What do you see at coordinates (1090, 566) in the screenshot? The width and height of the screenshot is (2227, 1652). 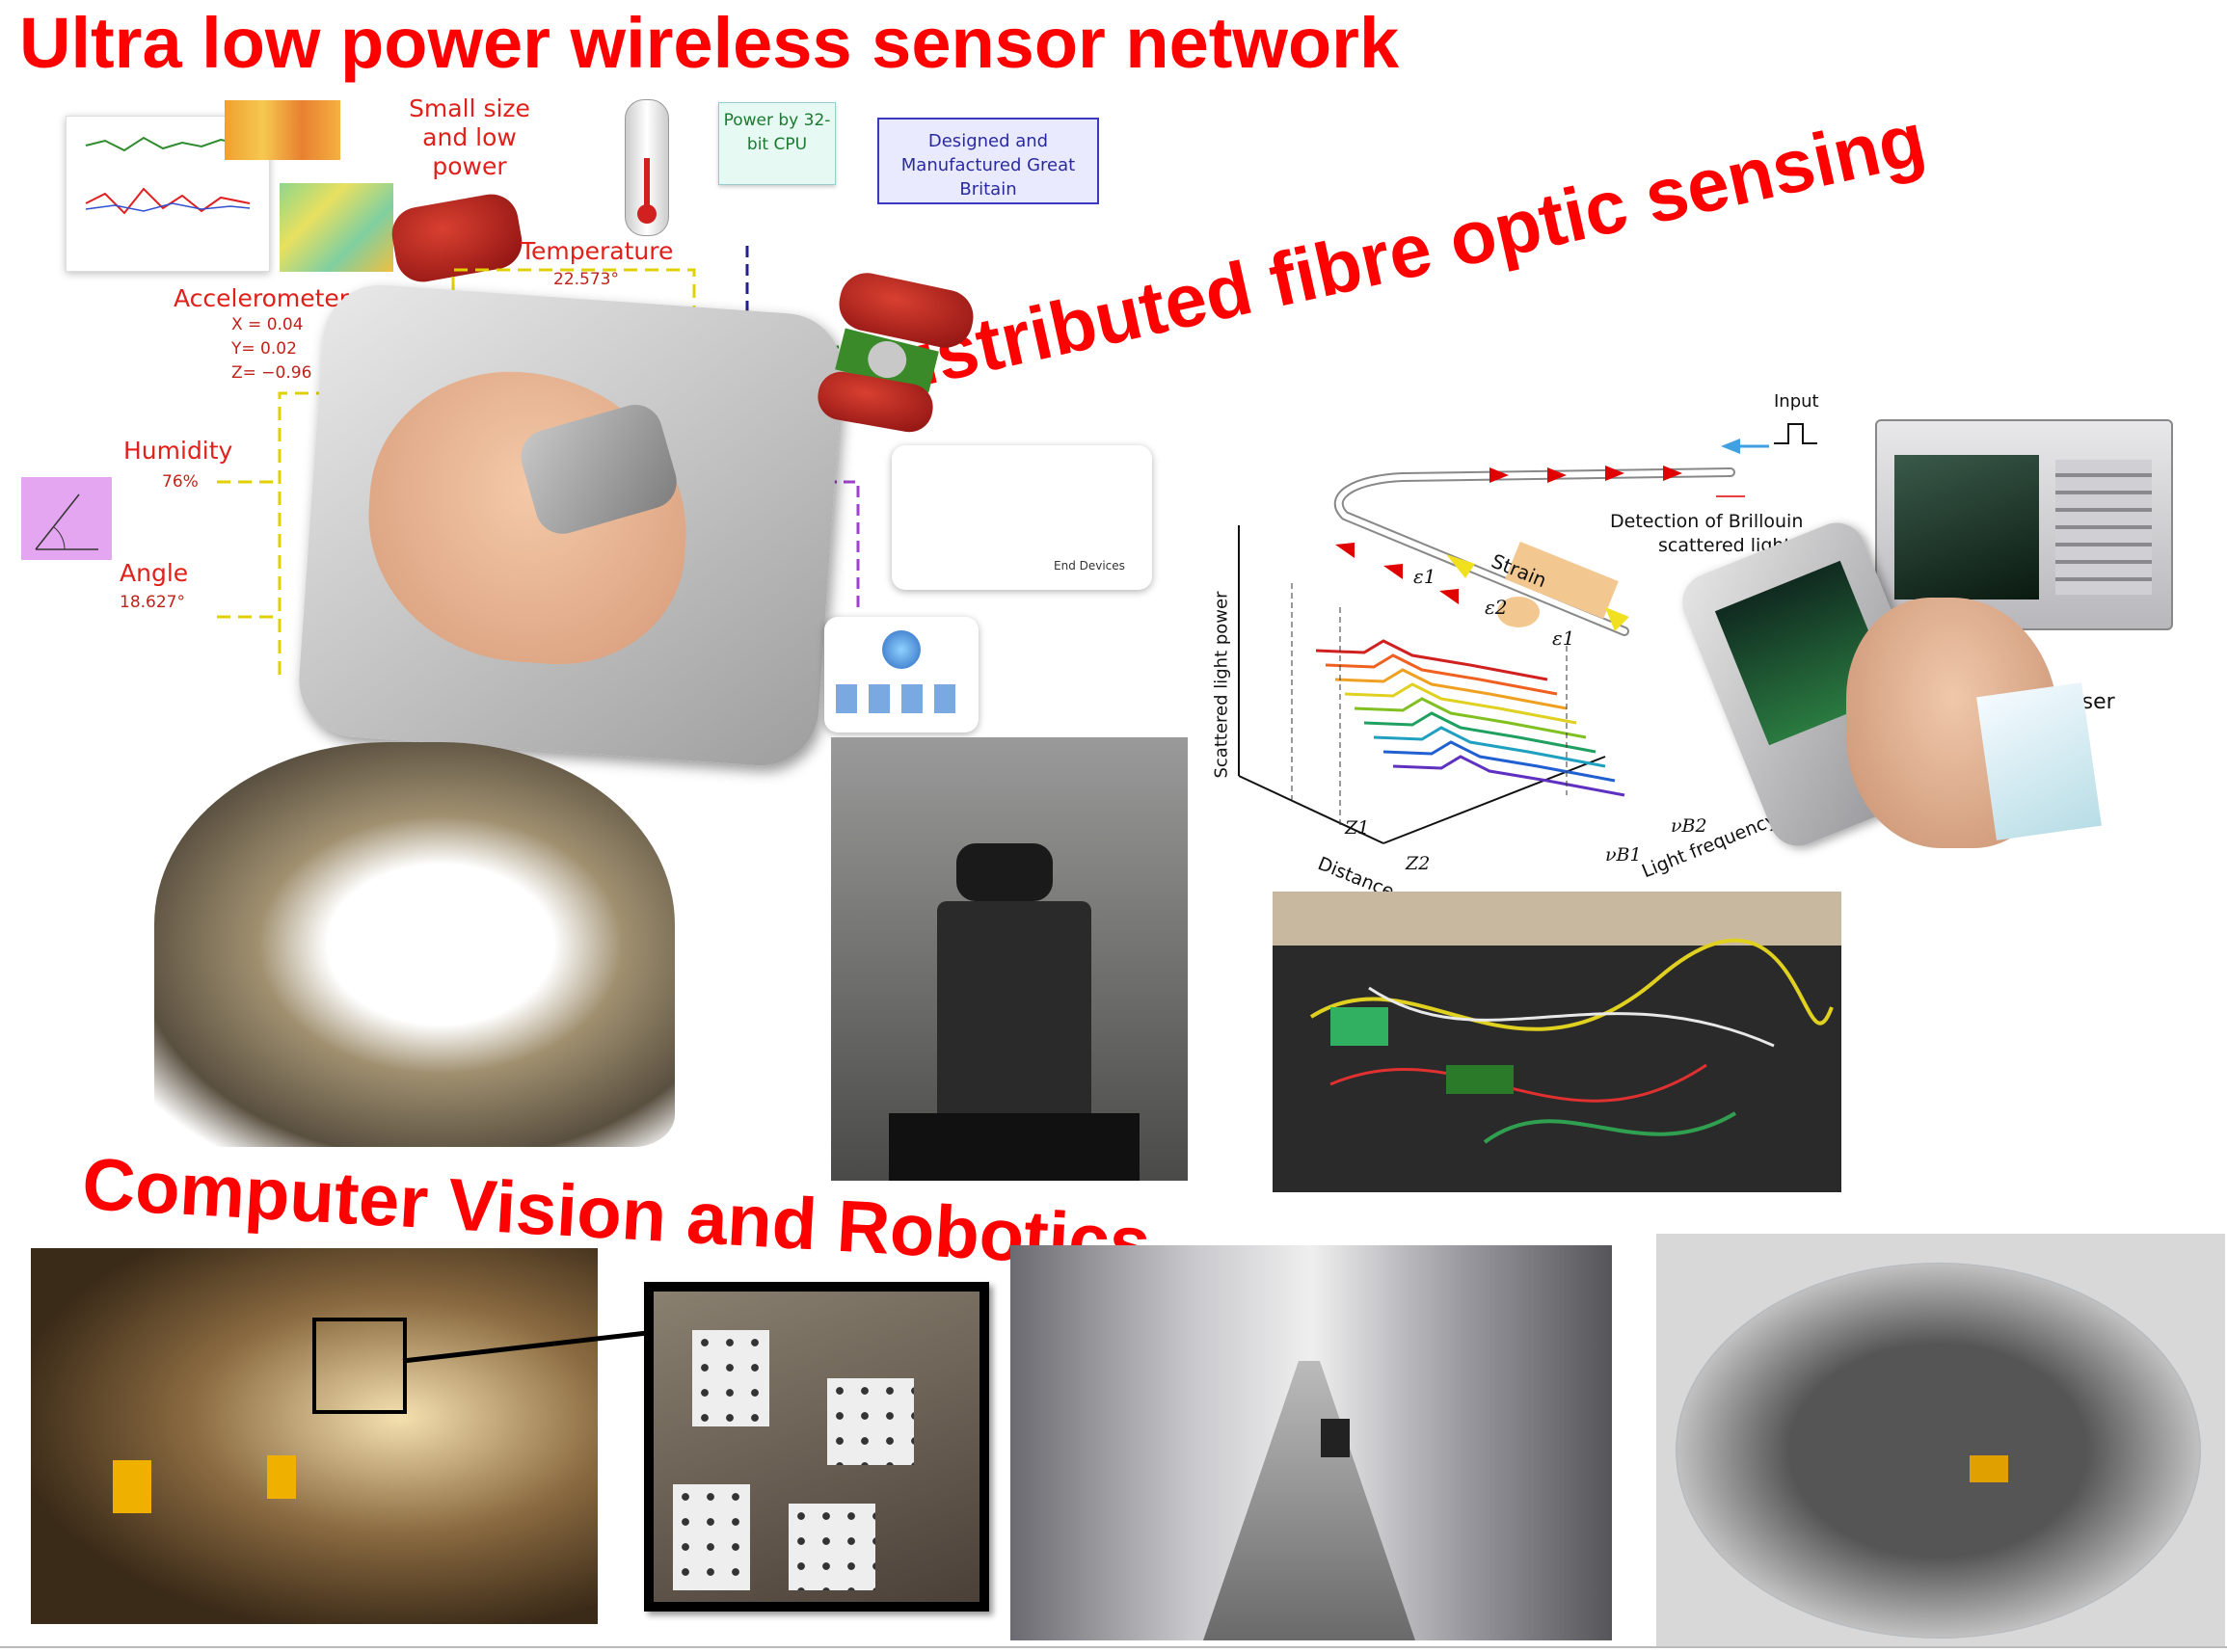 I see `end-devices-label: End Devices` at bounding box center [1090, 566].